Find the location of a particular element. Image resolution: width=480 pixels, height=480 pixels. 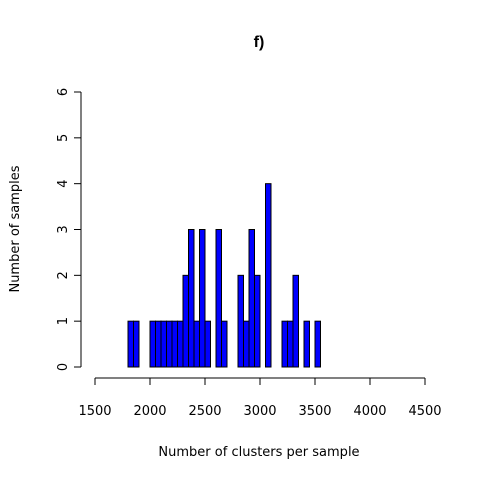

x-tick-label: 2500 is located at coordinates (204, 411).